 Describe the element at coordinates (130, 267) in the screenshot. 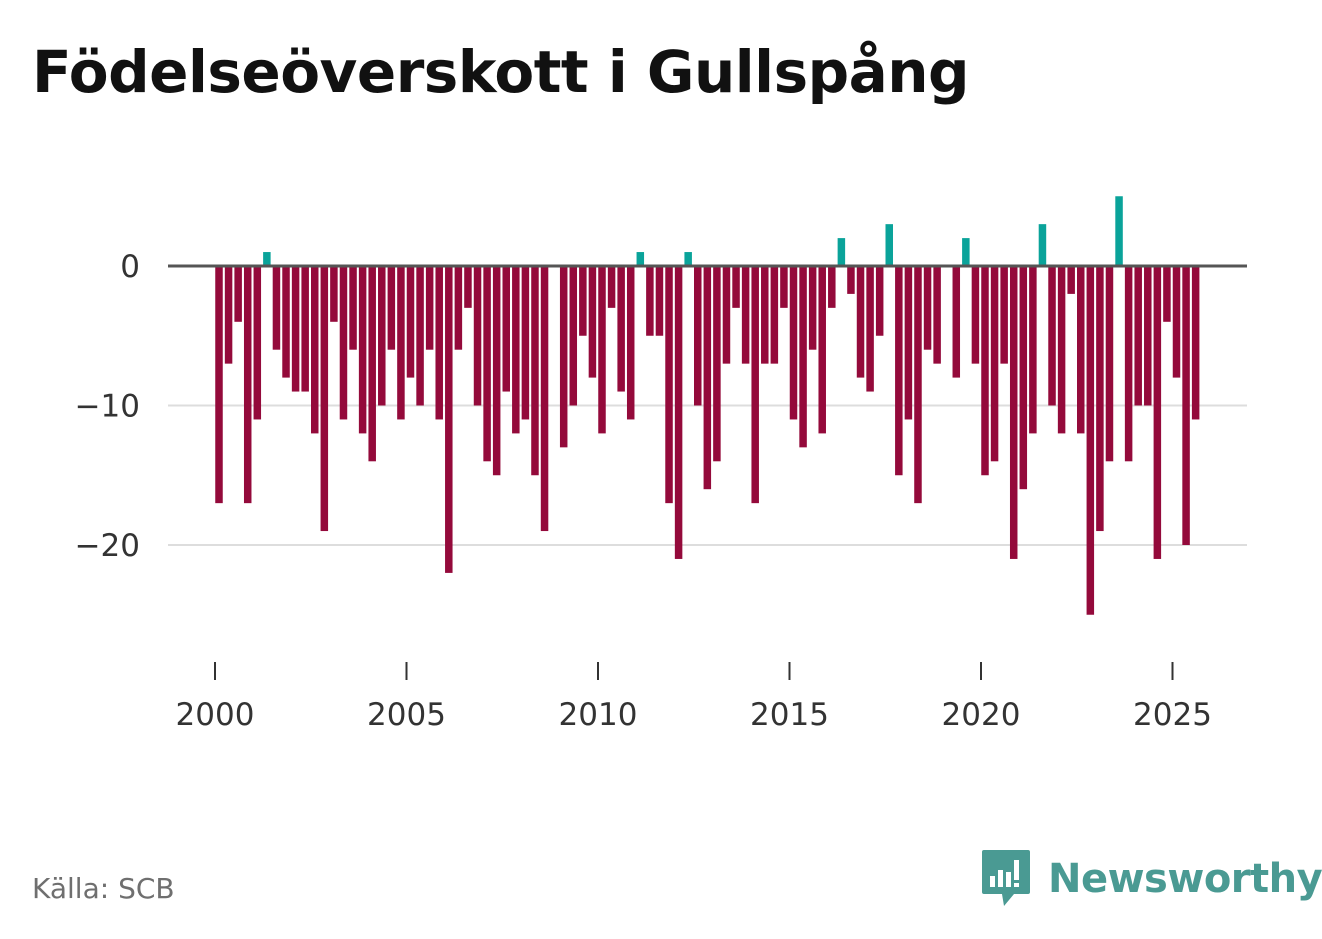

I see `y-tick-label: 0` at that location.